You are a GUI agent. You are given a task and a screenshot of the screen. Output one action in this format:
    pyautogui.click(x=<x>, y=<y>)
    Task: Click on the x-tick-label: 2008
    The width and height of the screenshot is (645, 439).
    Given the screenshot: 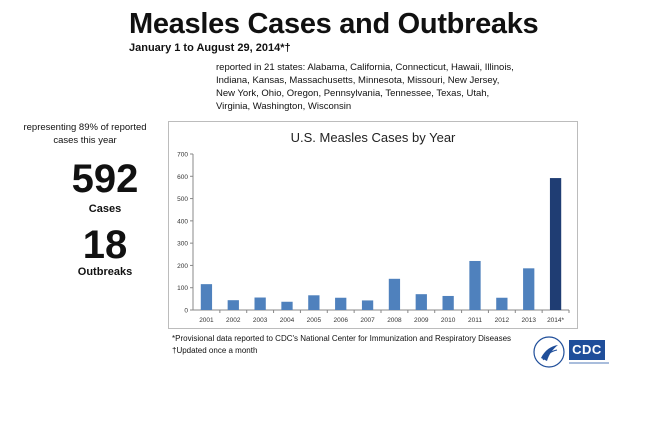 What is the action you would take?
    pyautogui.click(x=394, y=320)
    